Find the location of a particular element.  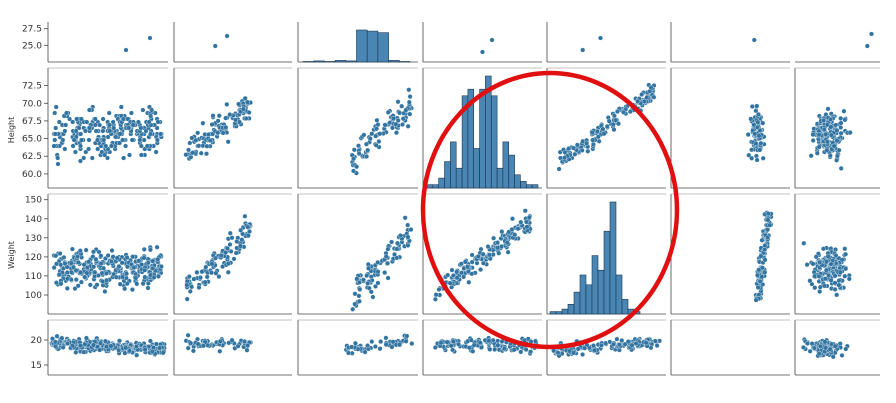

y-tick-label: 15 is located at coordinates (36, 366).